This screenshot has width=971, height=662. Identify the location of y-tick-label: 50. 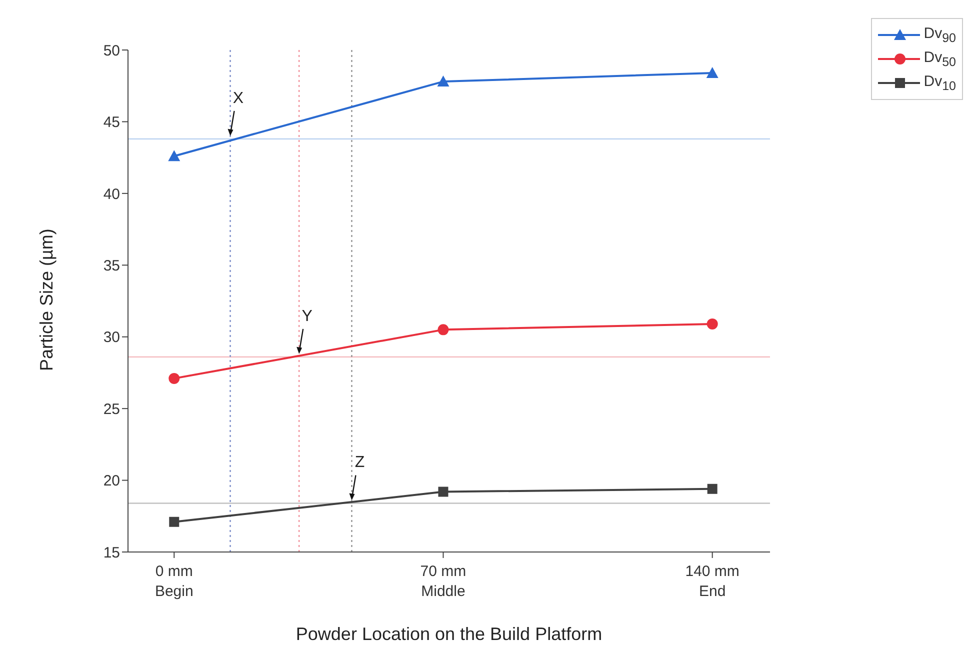
(111, 51).